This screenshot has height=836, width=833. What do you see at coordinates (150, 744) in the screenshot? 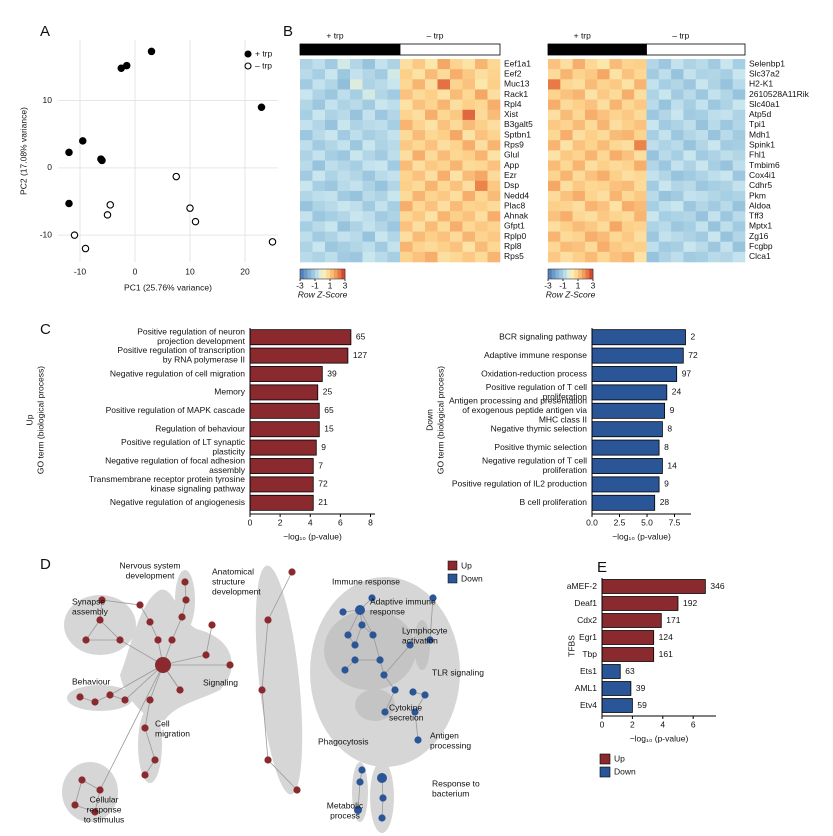
I see `edge` at bounding box center [150, 744].